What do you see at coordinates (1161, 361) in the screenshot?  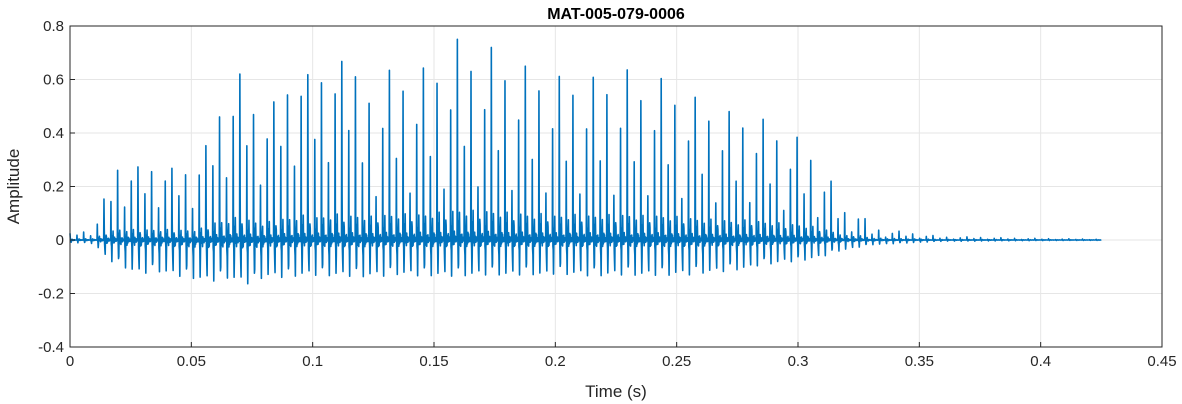 I see `x-tick-label: 0.45` at bounding box center [1161, 361].